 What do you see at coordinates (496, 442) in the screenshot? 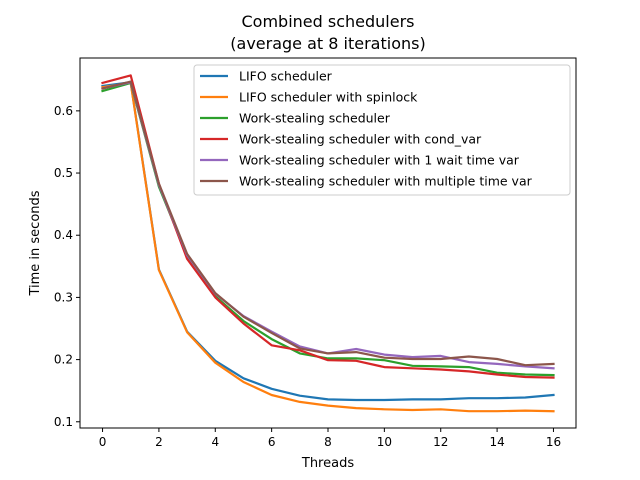
I see `x-tick-label: 14` at bounding box center [496, 442].